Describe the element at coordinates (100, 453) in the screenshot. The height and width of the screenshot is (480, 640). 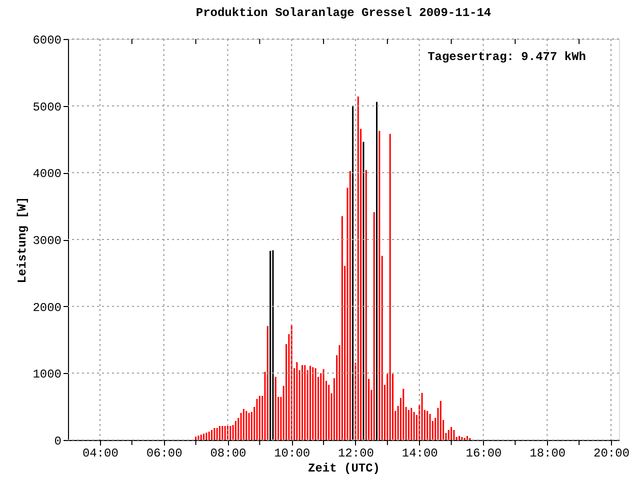
I see `x-tick-label: 04:00` at that location.